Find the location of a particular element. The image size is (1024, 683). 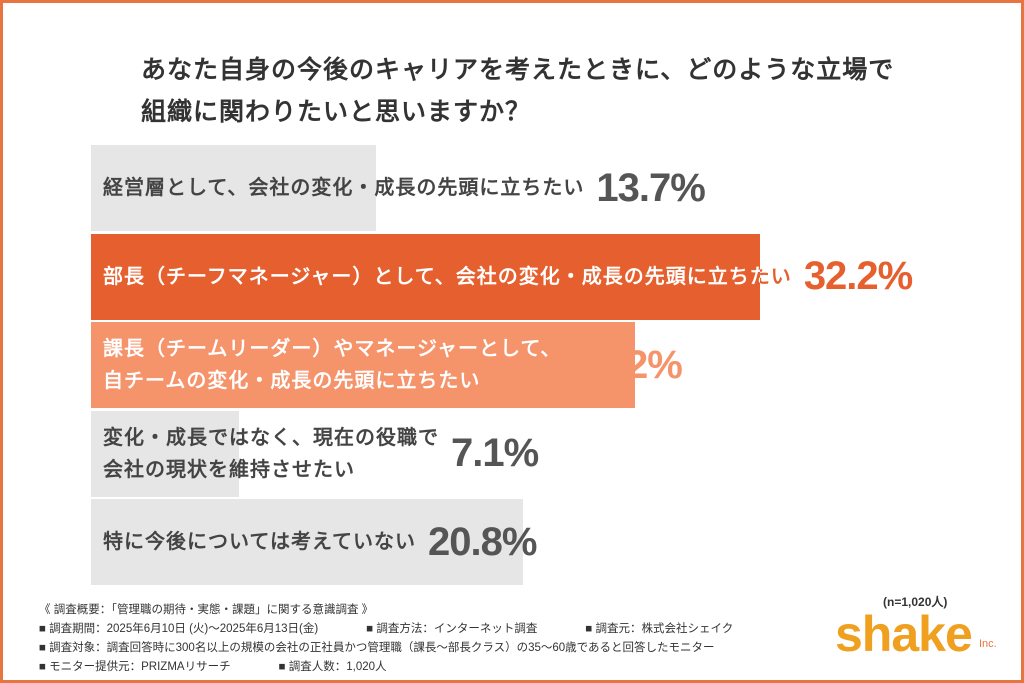

note-line: 《 調査概要：「管理職の期待・実態・課題」に関する意識調査 》 is located at coordinates (206, 610).